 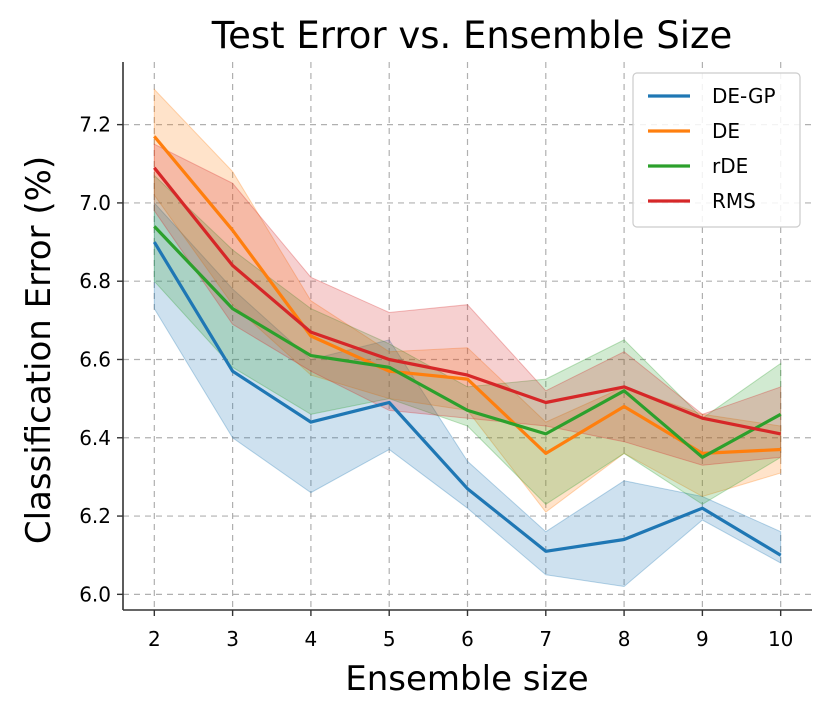 I want to click on legend-label-rms: RMS, so click(x=734, y=201).